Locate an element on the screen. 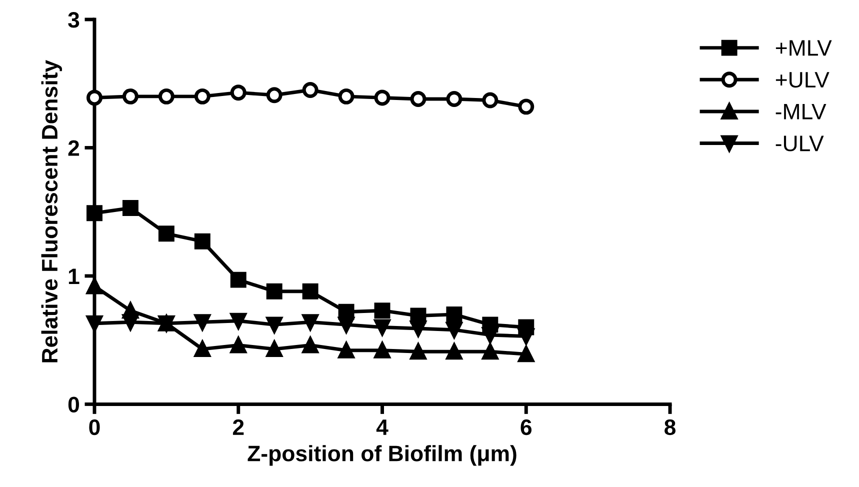  y-tick-label: 3 is located at coordinates (74, 20).